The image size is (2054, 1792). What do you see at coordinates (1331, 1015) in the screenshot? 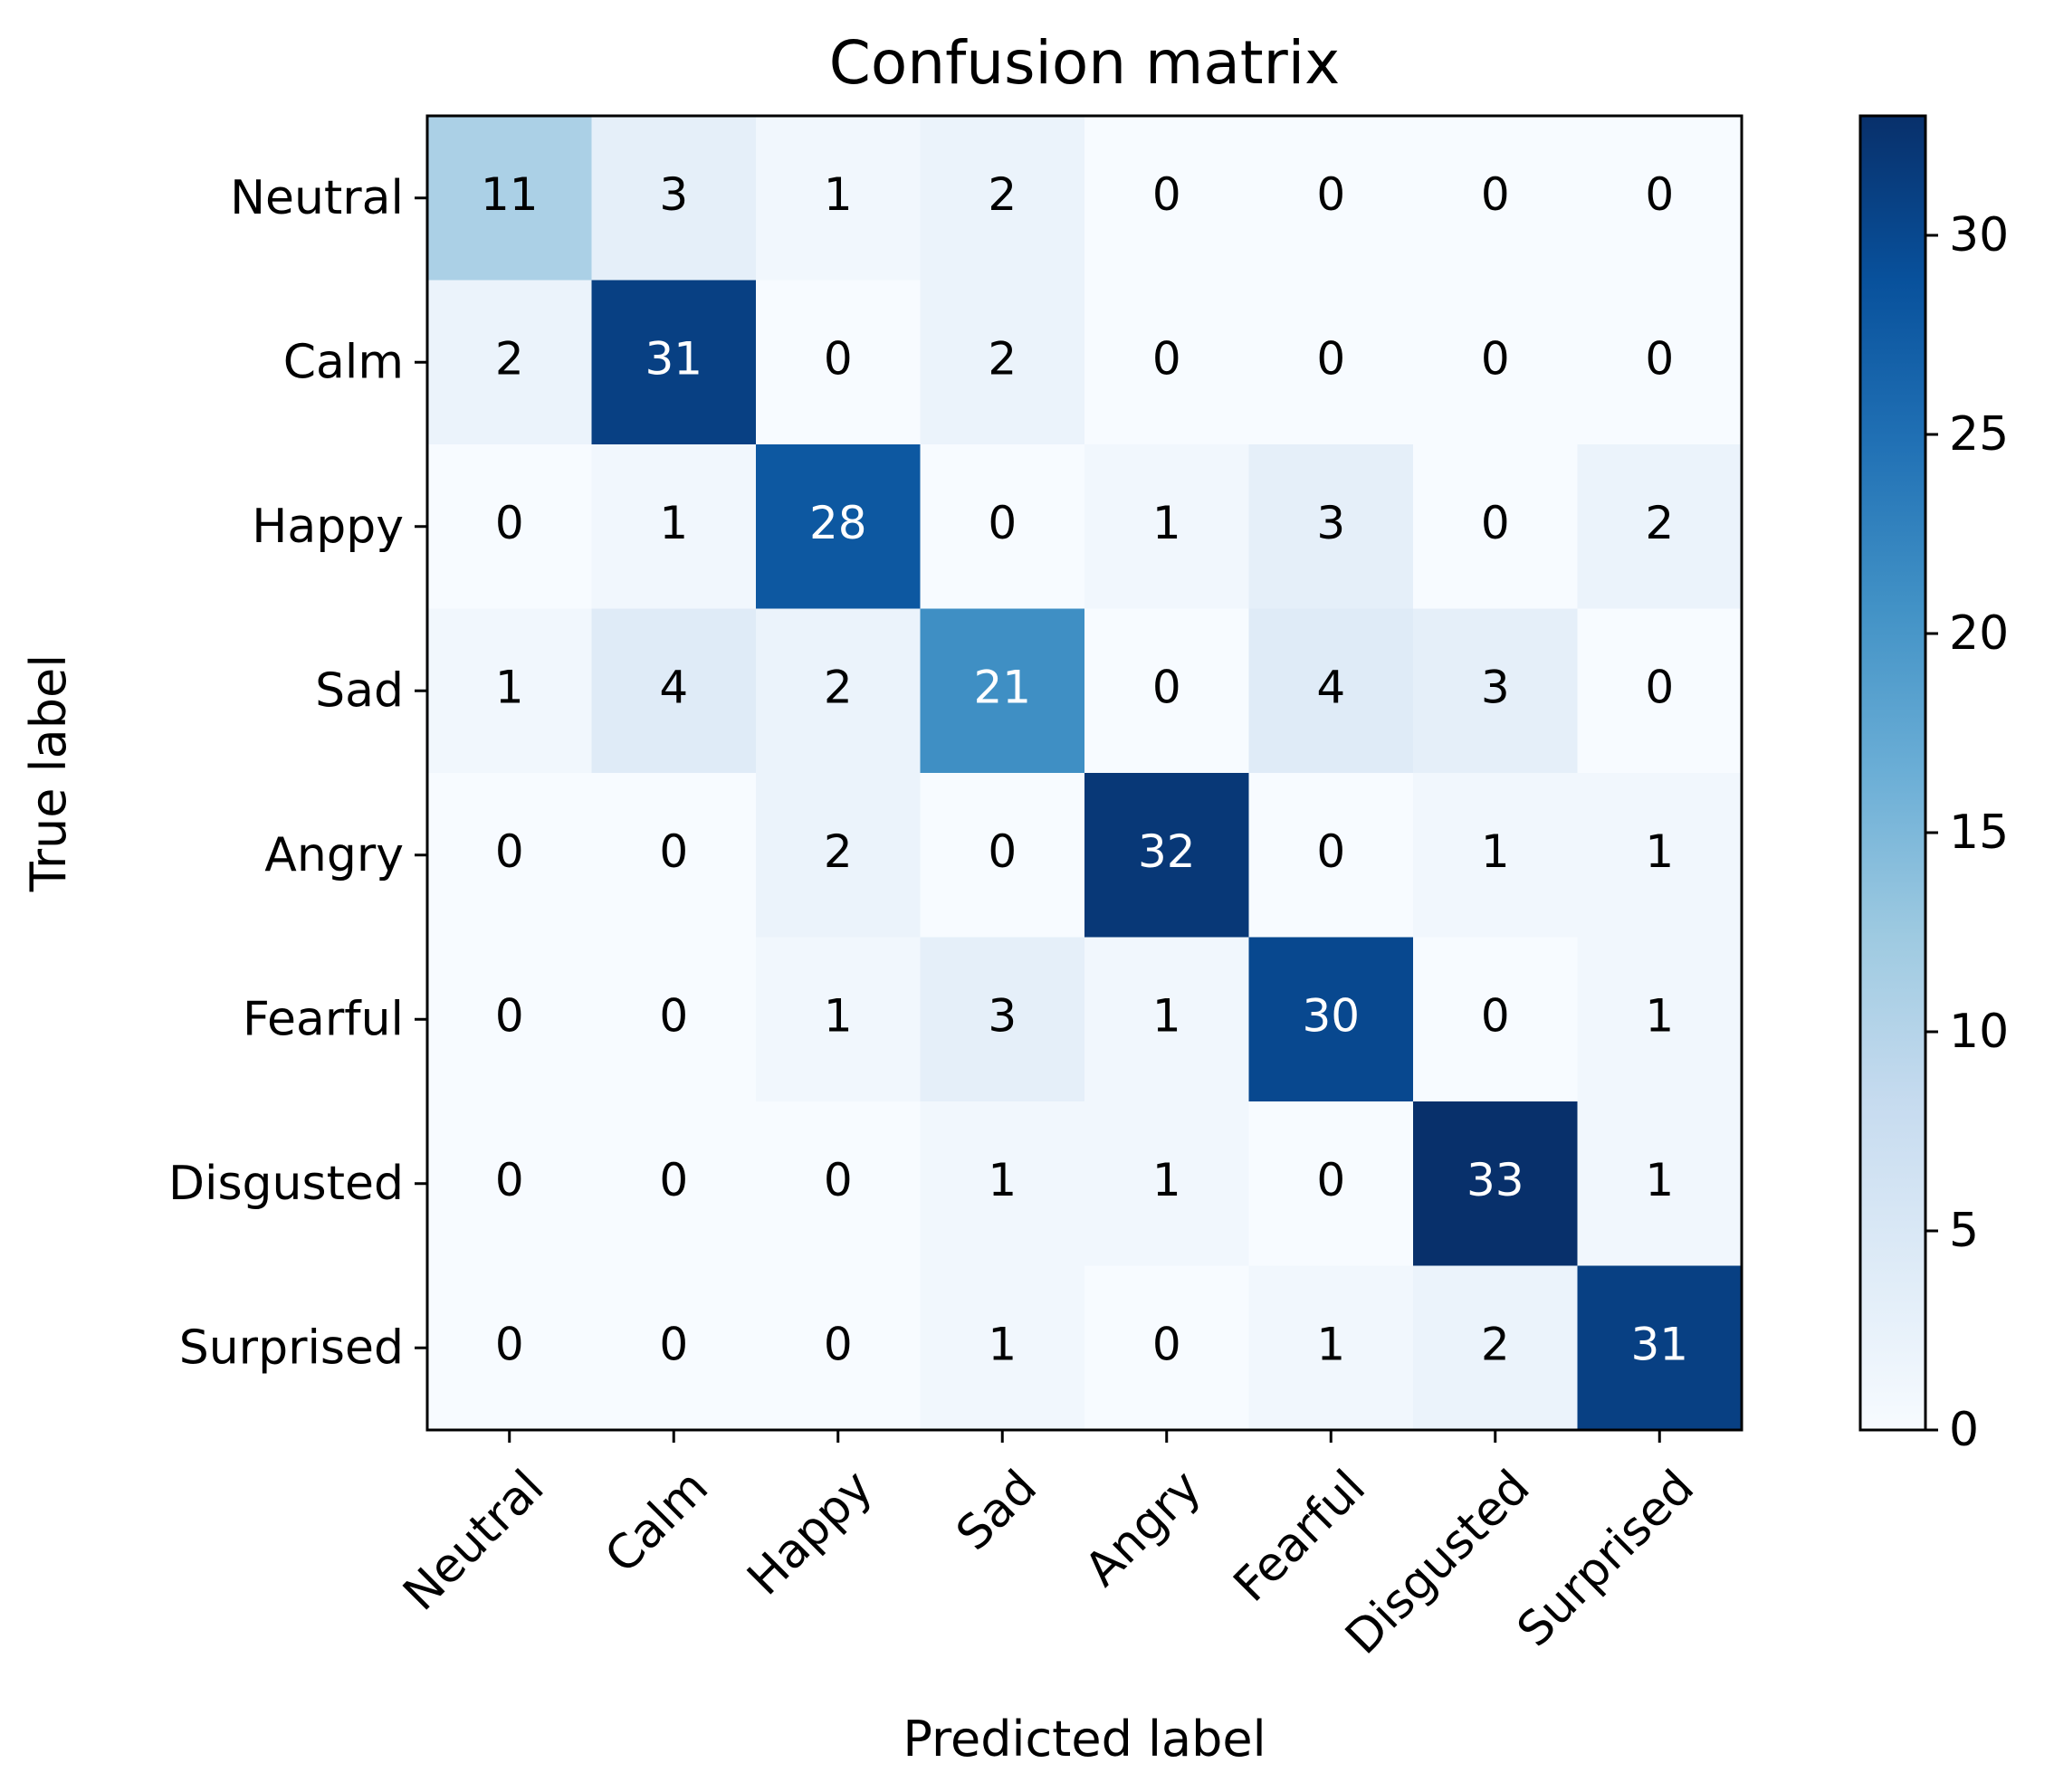
I see `cell-value-label: 30` at bounding box center [1331, 1015].